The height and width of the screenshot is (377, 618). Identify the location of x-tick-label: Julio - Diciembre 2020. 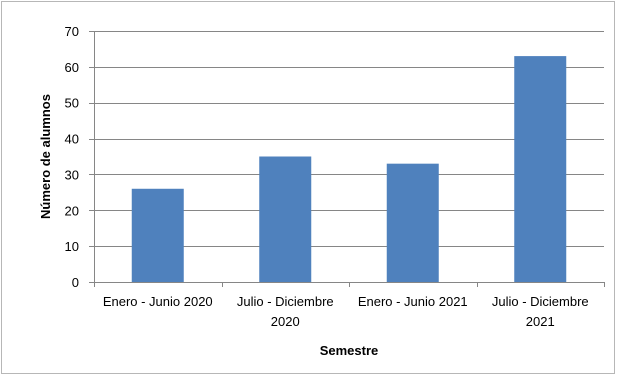
(285, 311).